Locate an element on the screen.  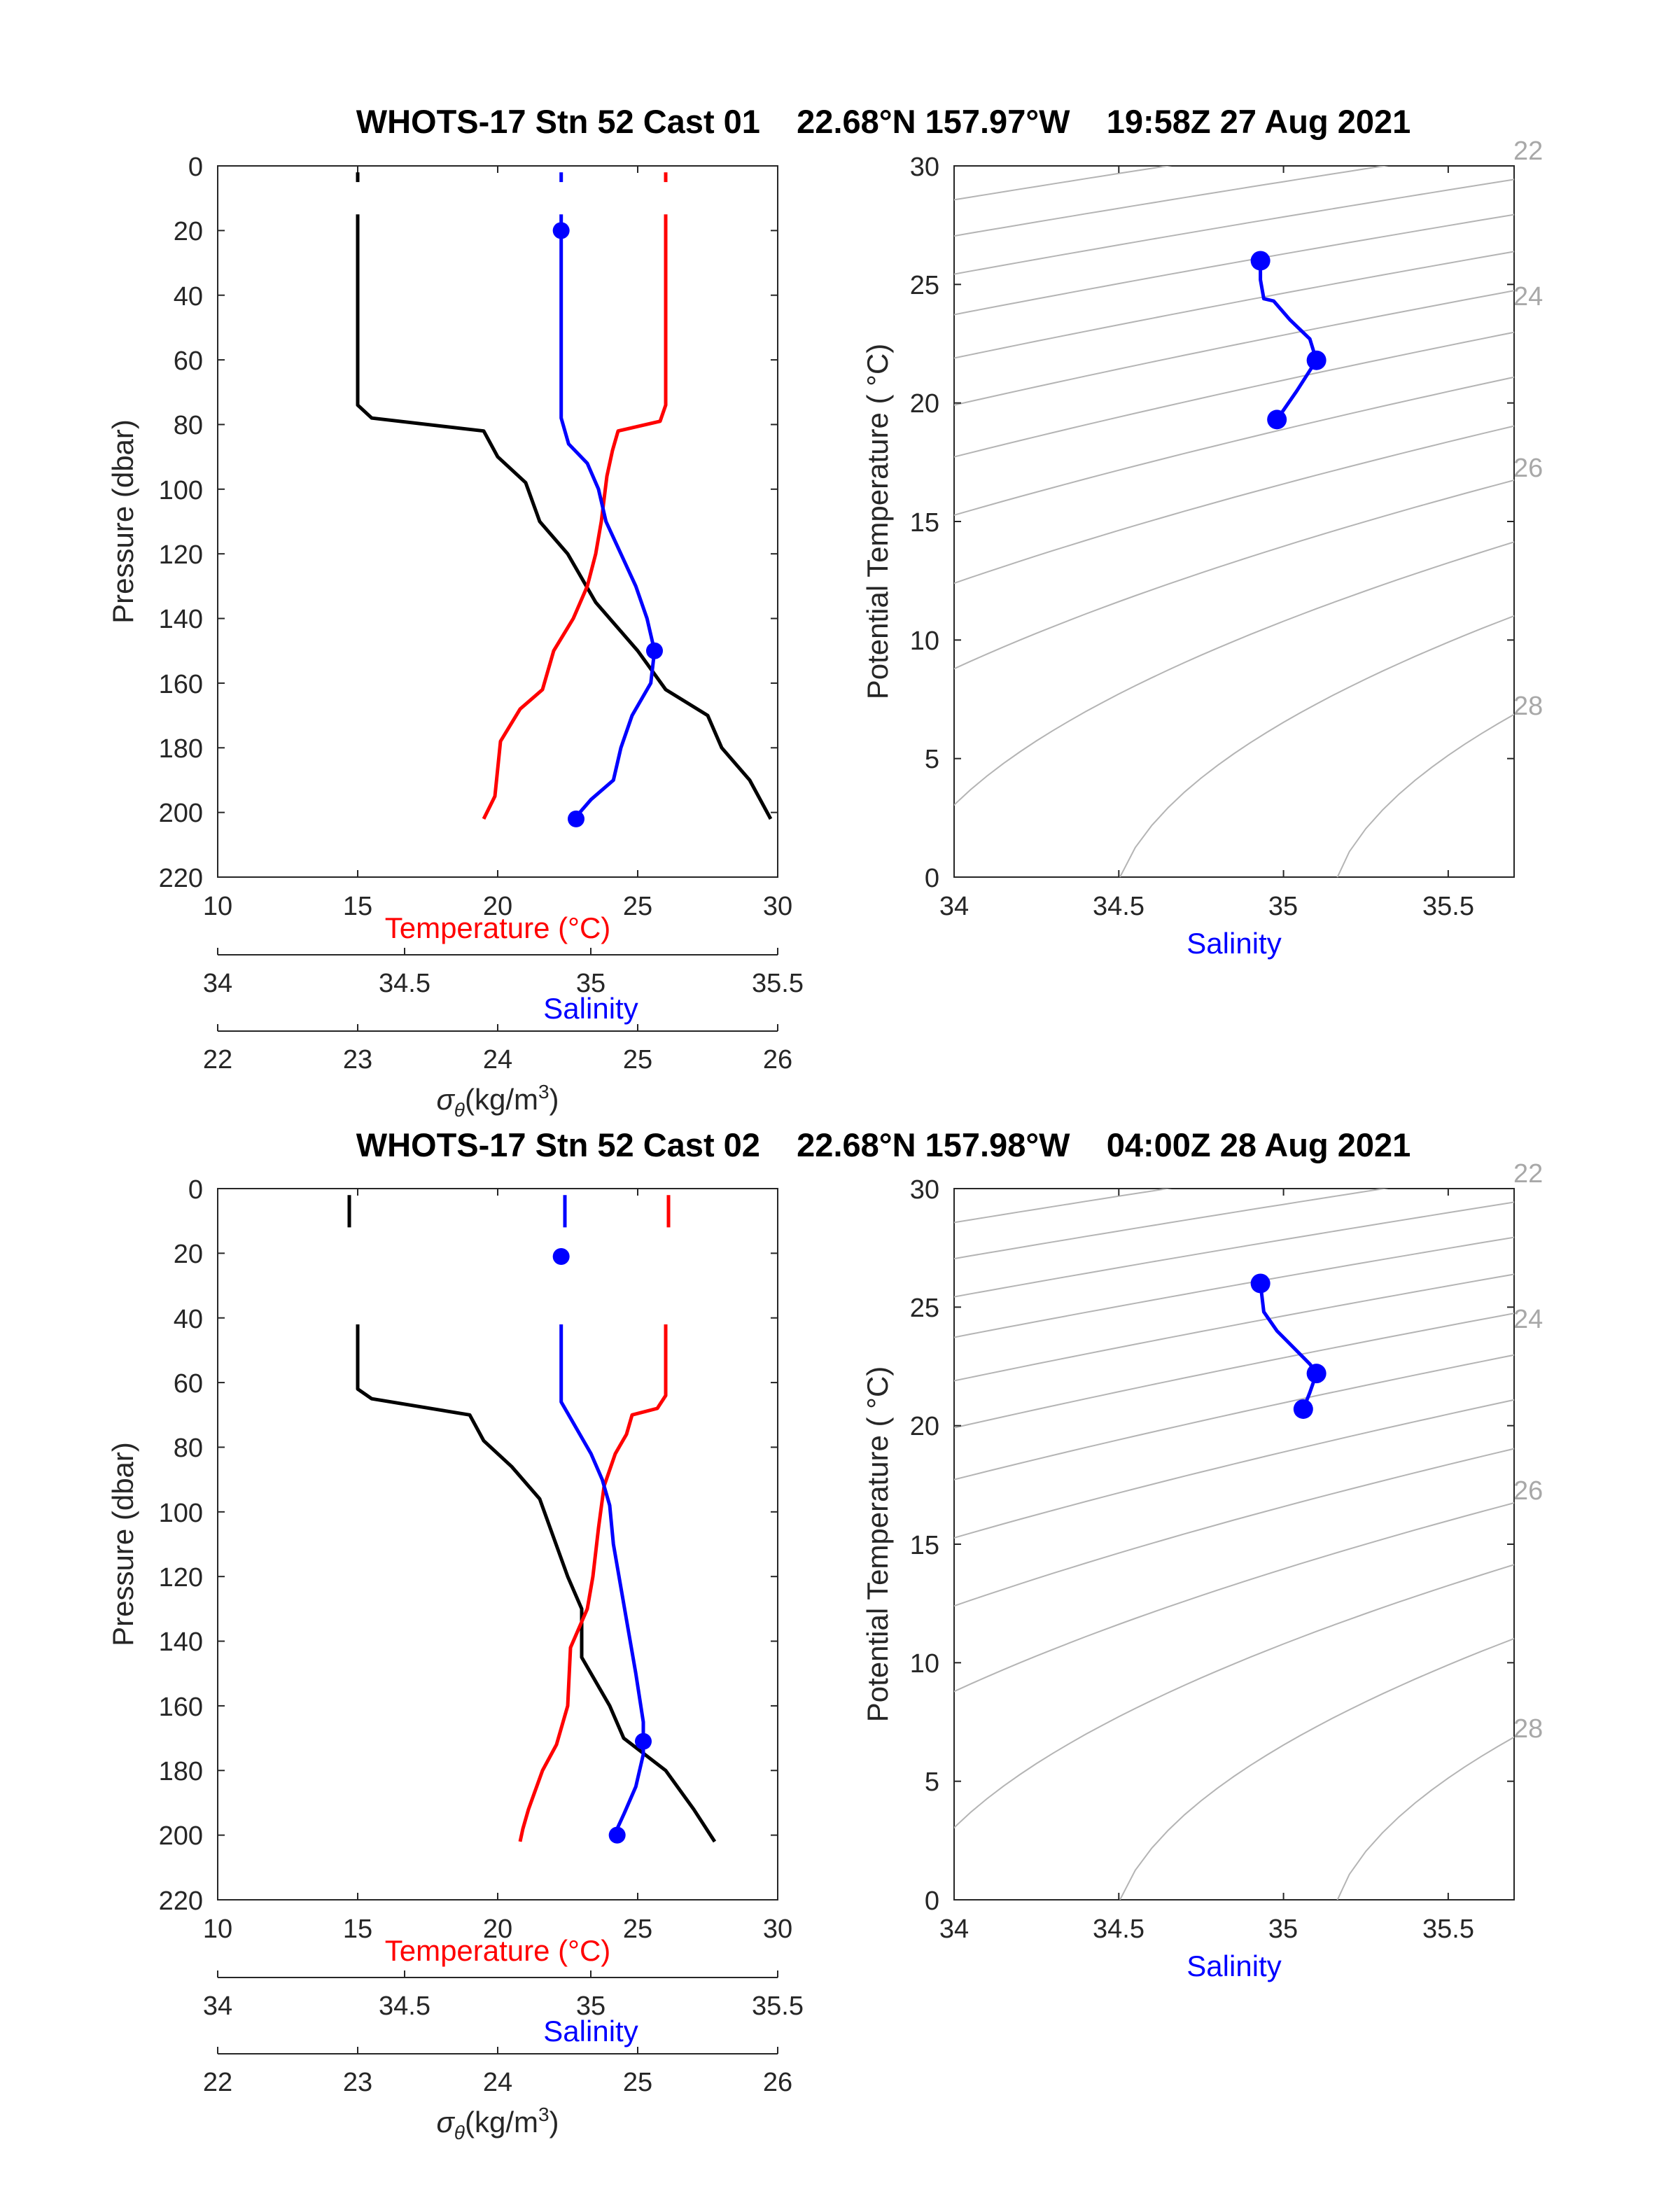
temperature-tick-label: 10 is located at coordinates (217, 1929).